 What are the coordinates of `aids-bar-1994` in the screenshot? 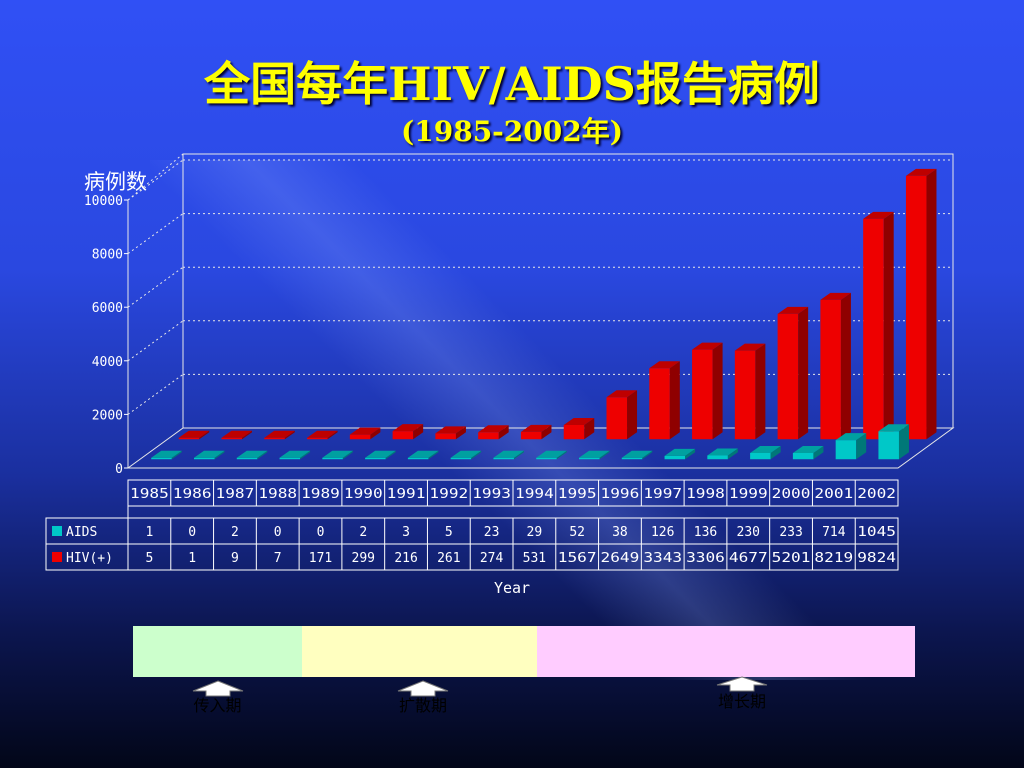 It's located at (551, 455).